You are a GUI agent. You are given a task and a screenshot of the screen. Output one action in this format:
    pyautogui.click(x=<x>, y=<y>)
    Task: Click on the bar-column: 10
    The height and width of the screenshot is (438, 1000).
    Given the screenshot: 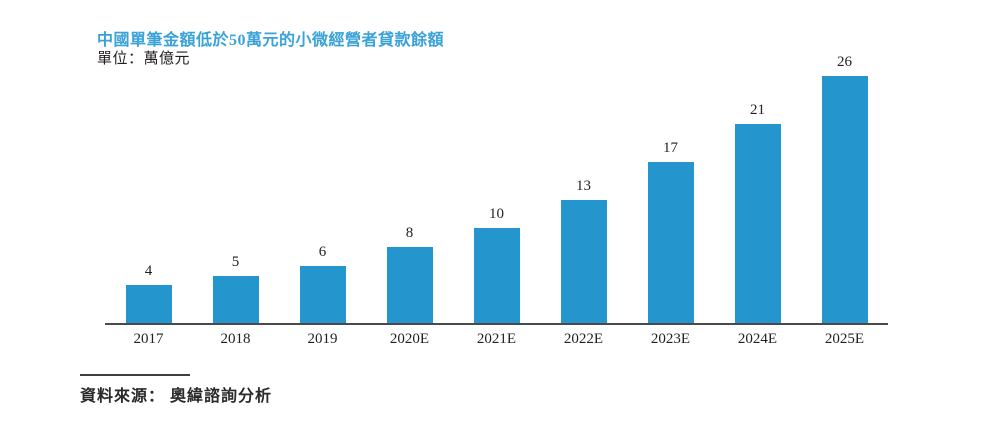 What is the action you would take?
    pyautogui.click(x=496, y=265)
    